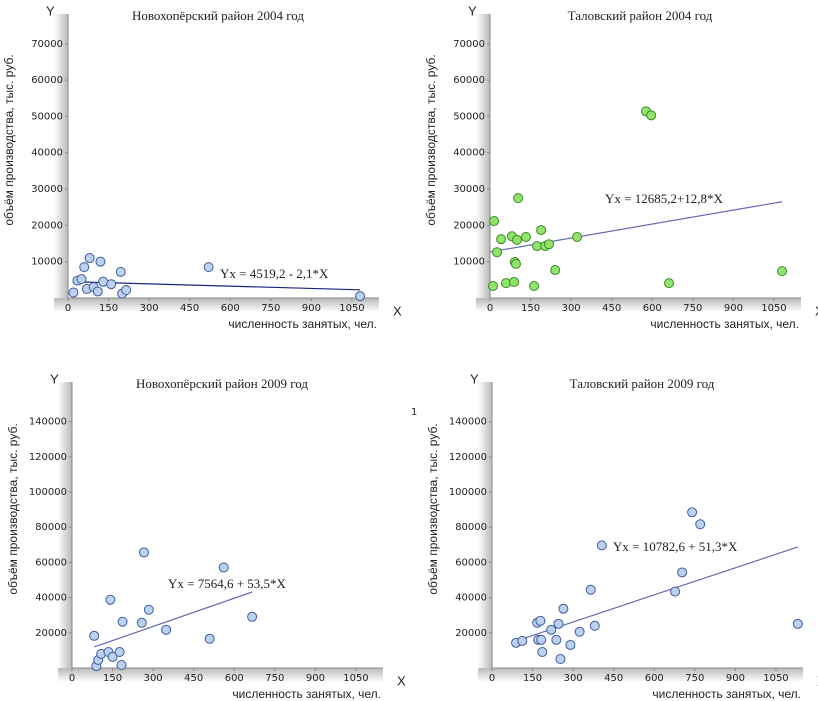 The height and width of the screenshot is (701, 818). Describe the element at coordinates (51, 527) in the screenshot. I see `y-tick-label: 80000` at that location.